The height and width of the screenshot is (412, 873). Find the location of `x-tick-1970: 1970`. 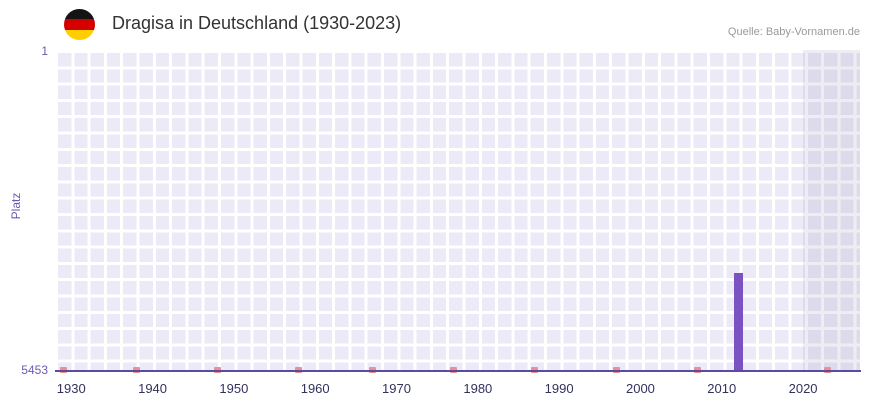

x-tick-1970: 1970 is located at coordinates (396, 388).